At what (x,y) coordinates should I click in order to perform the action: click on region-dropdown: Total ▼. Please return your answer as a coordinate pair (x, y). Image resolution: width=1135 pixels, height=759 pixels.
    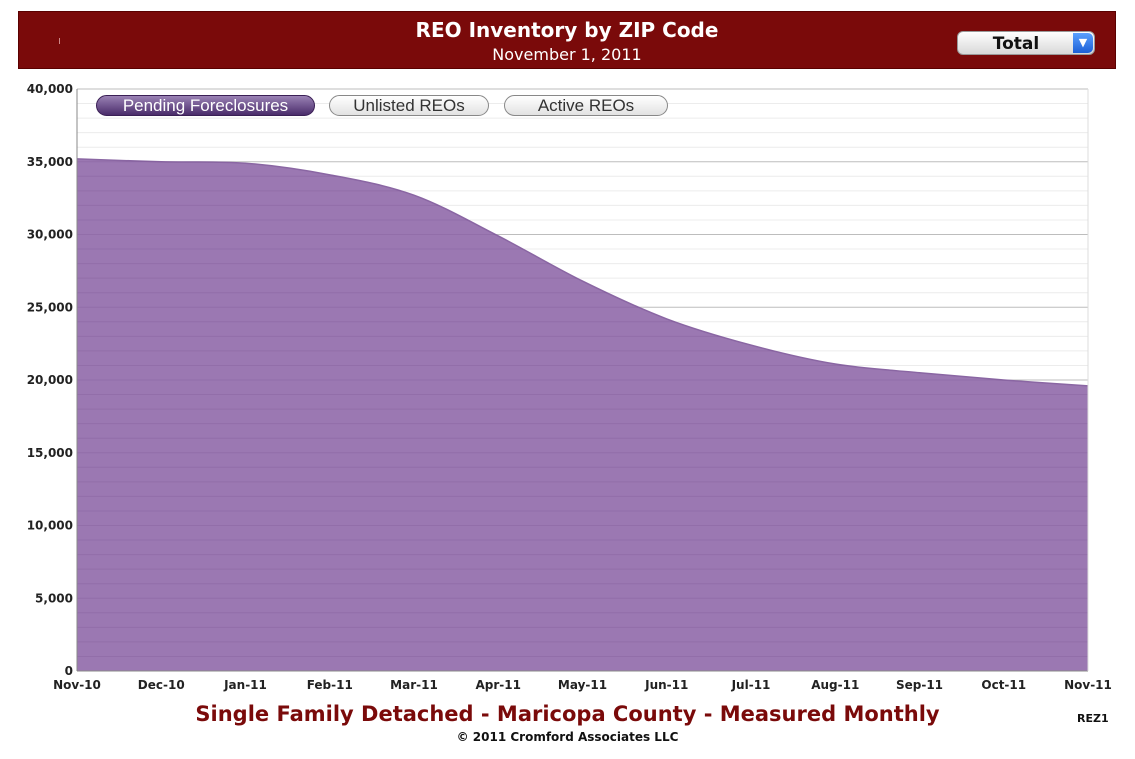
    Looking at the image, I should click on (1026, 43).